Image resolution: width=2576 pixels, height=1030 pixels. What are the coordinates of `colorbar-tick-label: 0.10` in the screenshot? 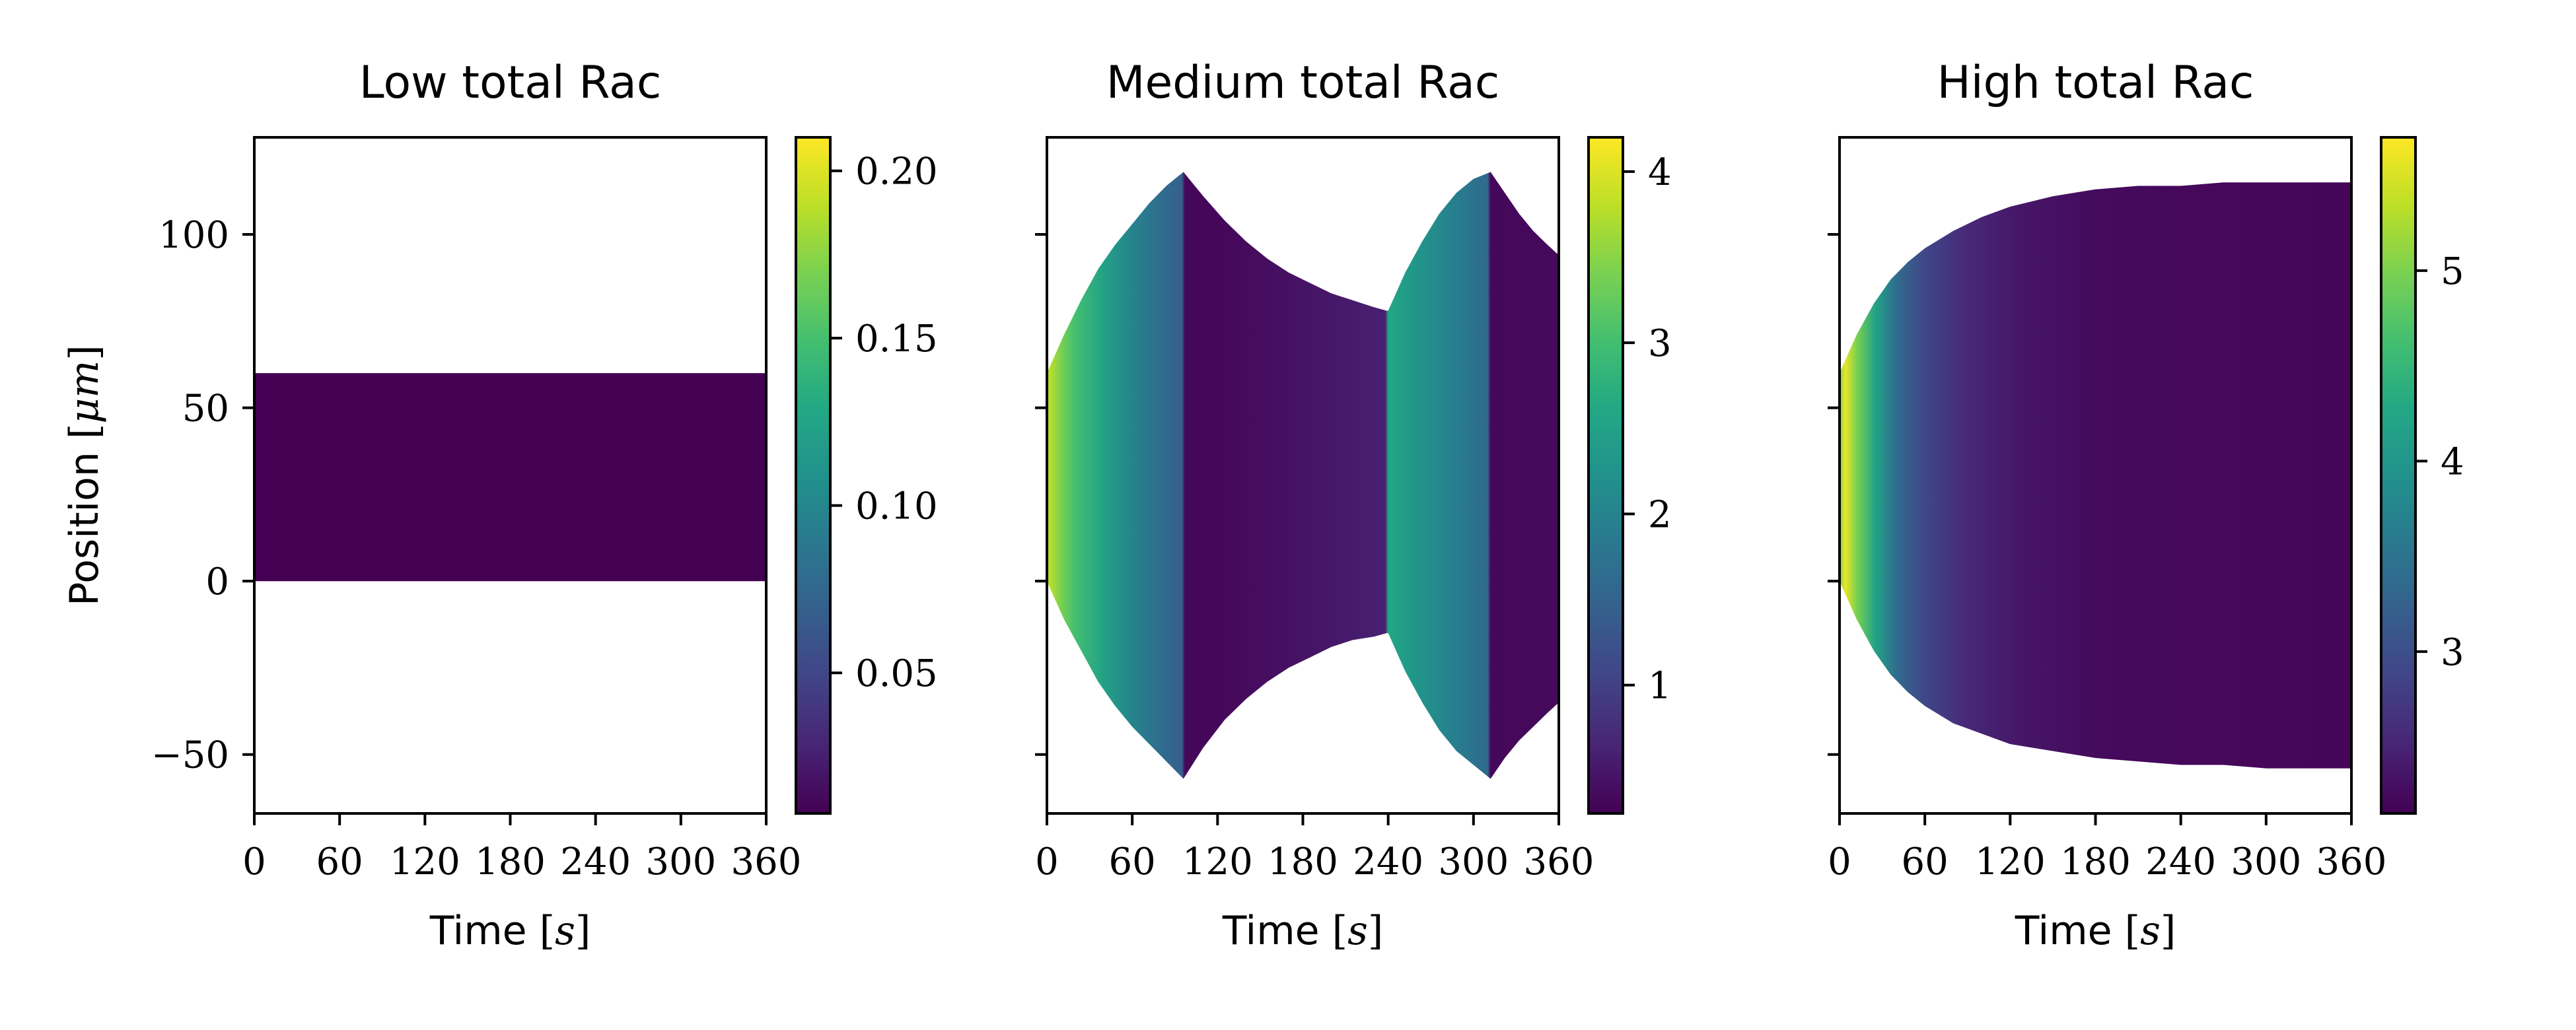 It's located at (897, 506).